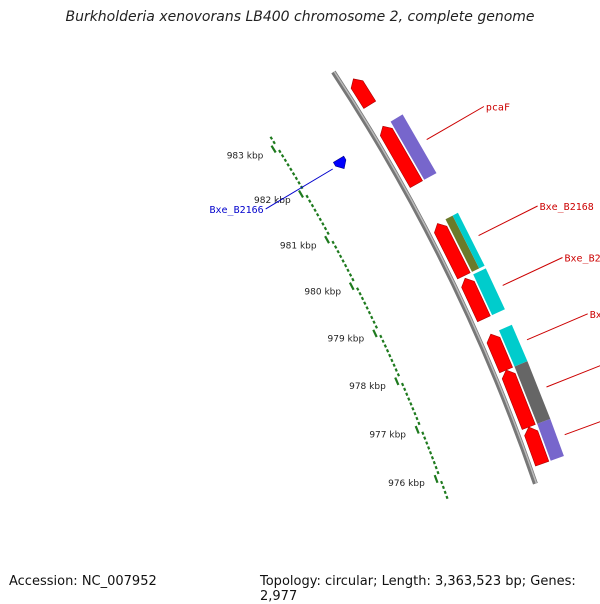  What do you see at coordinates (406, 484) in the screenshot?
I see `kbp-tick-label: 976 kbp` at bounding box center [406, 484].